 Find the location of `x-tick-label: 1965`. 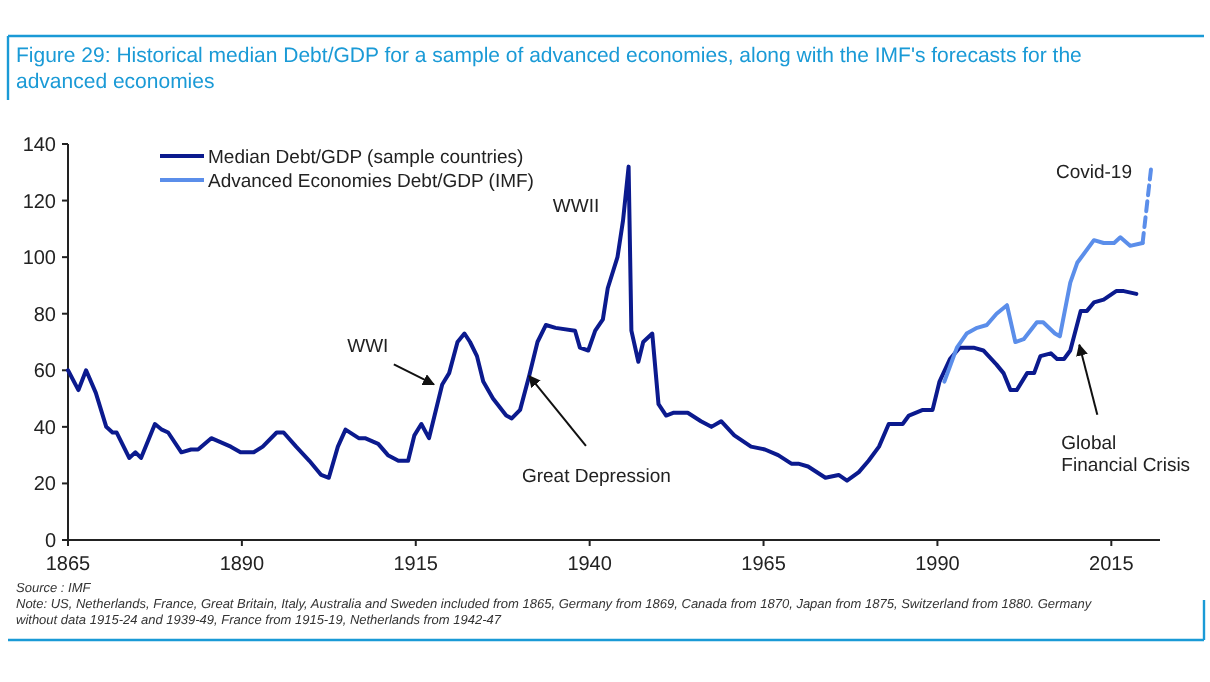

x-tick-label: 1965 is located at coordinates (764, 565).